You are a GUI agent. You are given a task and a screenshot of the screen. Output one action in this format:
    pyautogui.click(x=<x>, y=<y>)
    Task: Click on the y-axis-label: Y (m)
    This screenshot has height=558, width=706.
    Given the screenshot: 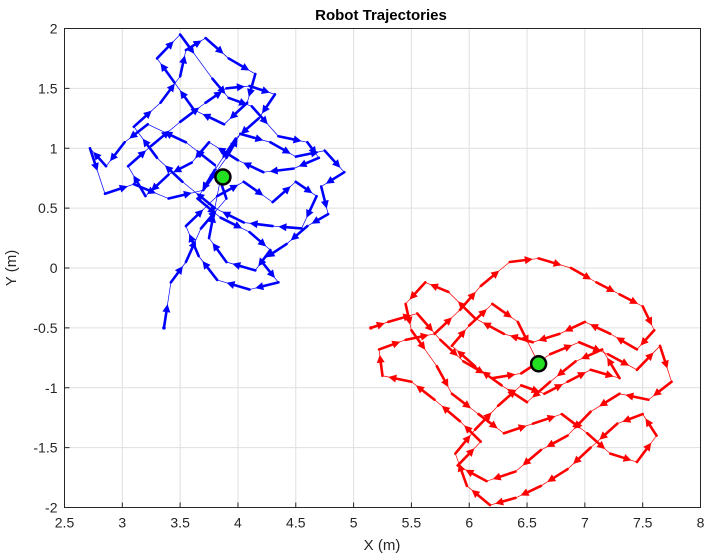 What is the action you would take?
    pyautogui.click(x=11, y=268)
    